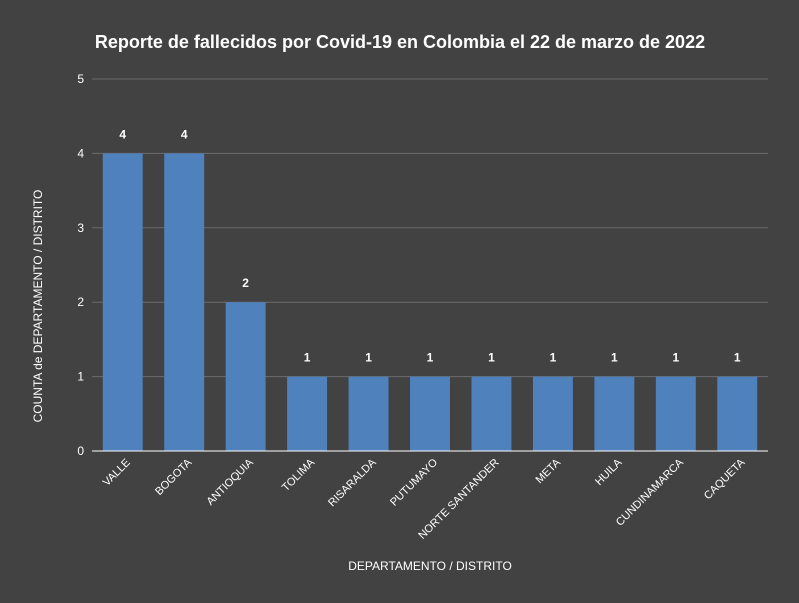  Describe the element at coordinates (80, 302) in the screenshot. I see `y-tick-label: 2` at that location.